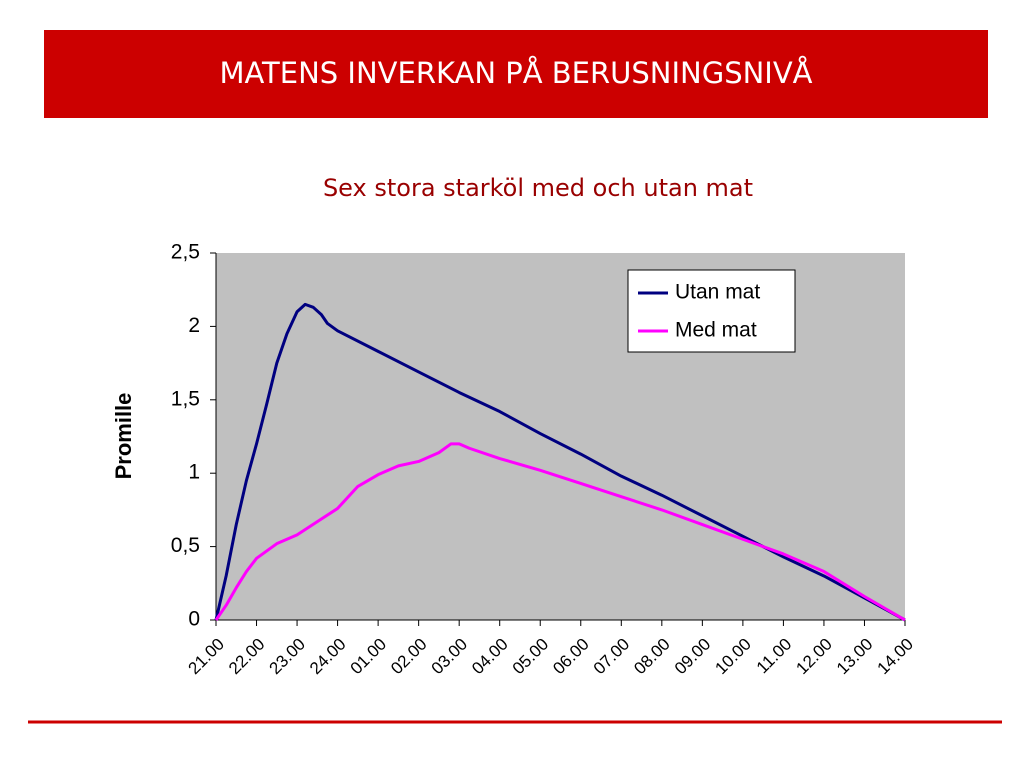  Describe the element at coordinates (247, 657) in the screenshot. I see `x-tick-label: 22.00` at that location.